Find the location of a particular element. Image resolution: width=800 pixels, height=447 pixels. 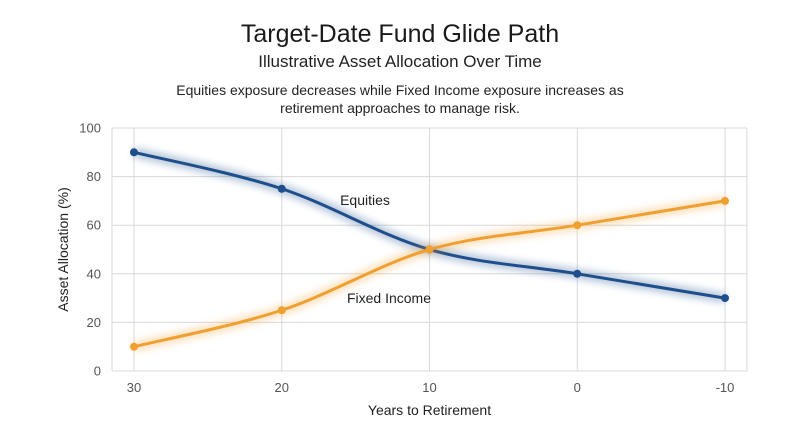

fixed-income-label: Fixed Income is located at coordinates (389, 298).